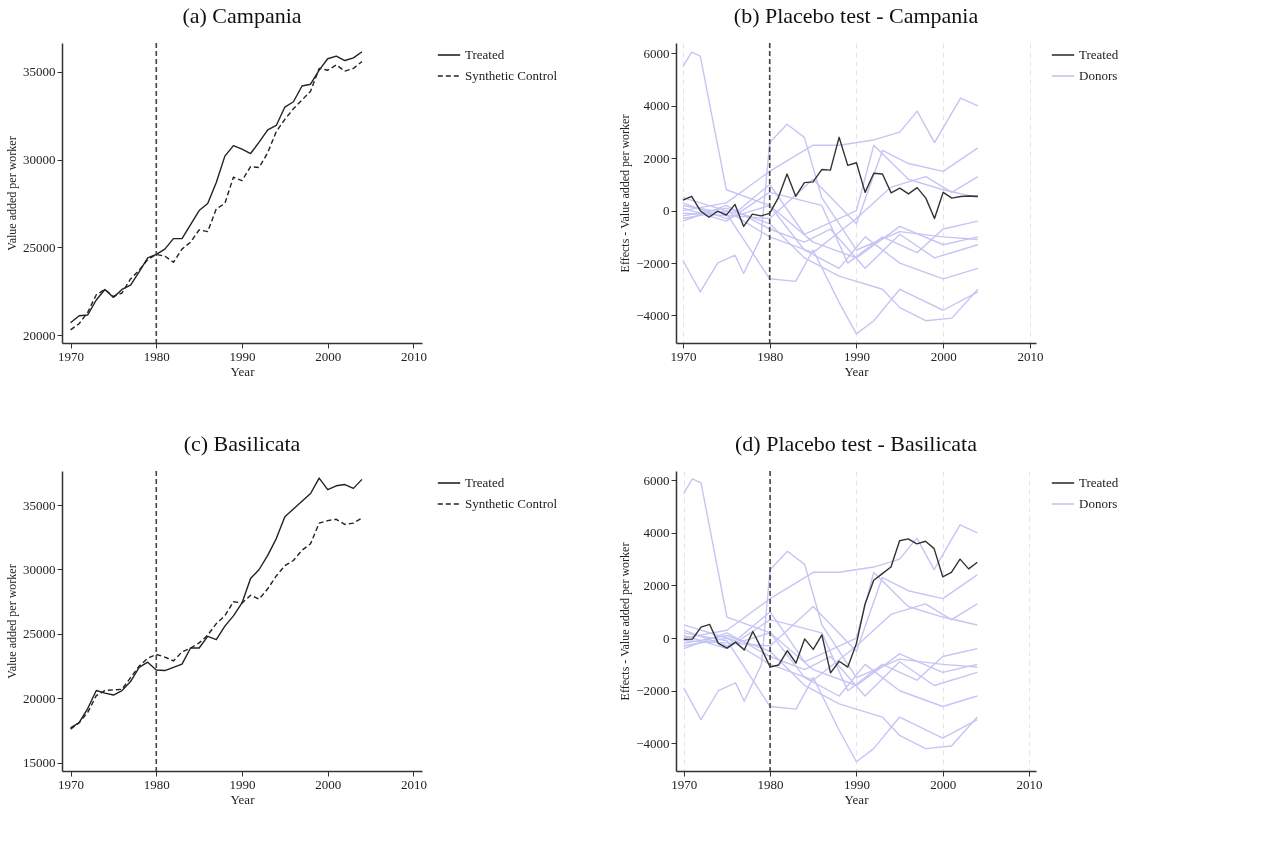 Image resolution: width=1265 pixels, height=868 pixels. I want to click on chart-title: (d) Placebo test - Basilicata, so click(856, 444).